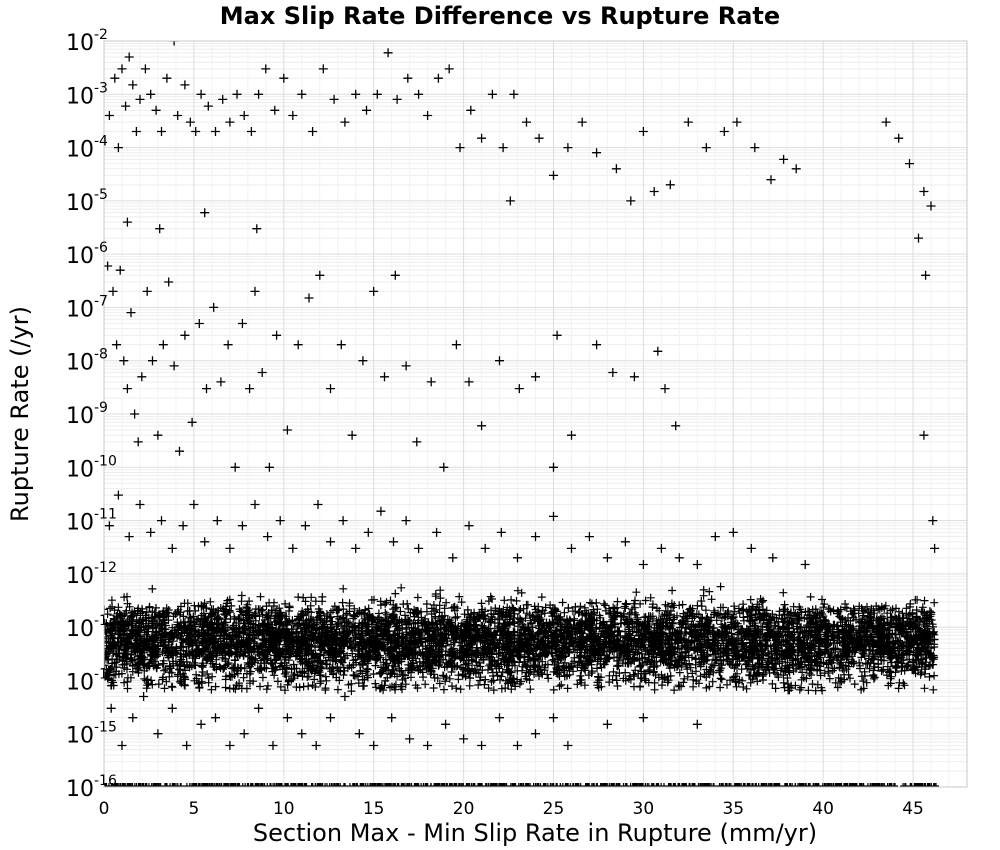 This screenshot has height=850, width=1000. Describe the element at coordinates (91, 574) in the screenshot. I see `y-tick-label: 10⁻¹²` at that location.